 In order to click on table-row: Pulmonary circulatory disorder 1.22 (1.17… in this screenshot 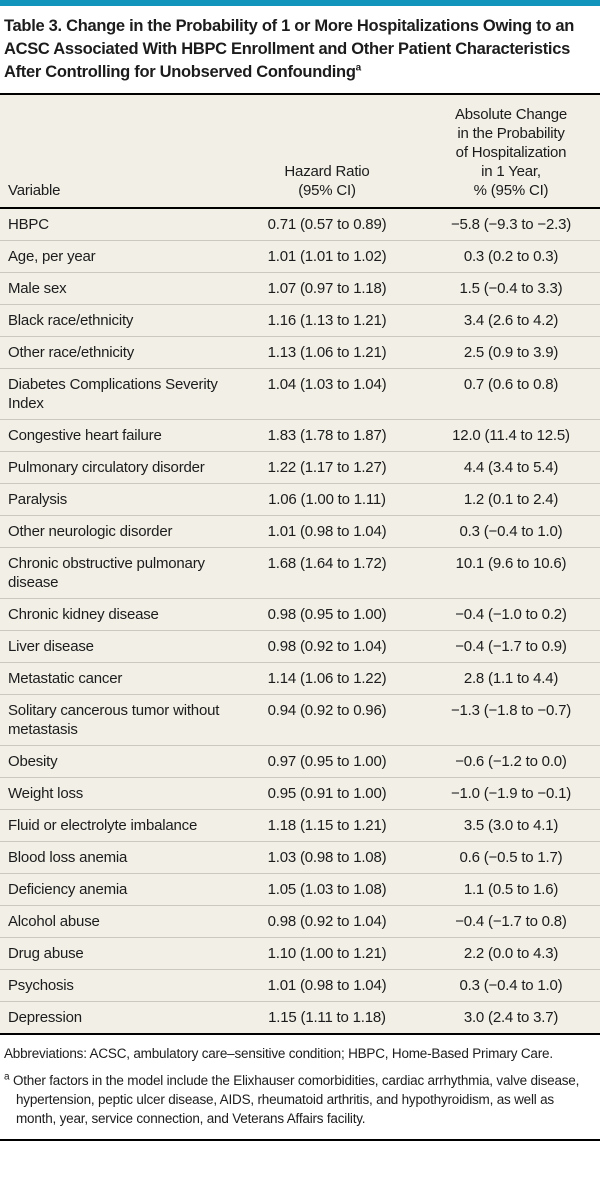, I will do `click(300, 467)`.